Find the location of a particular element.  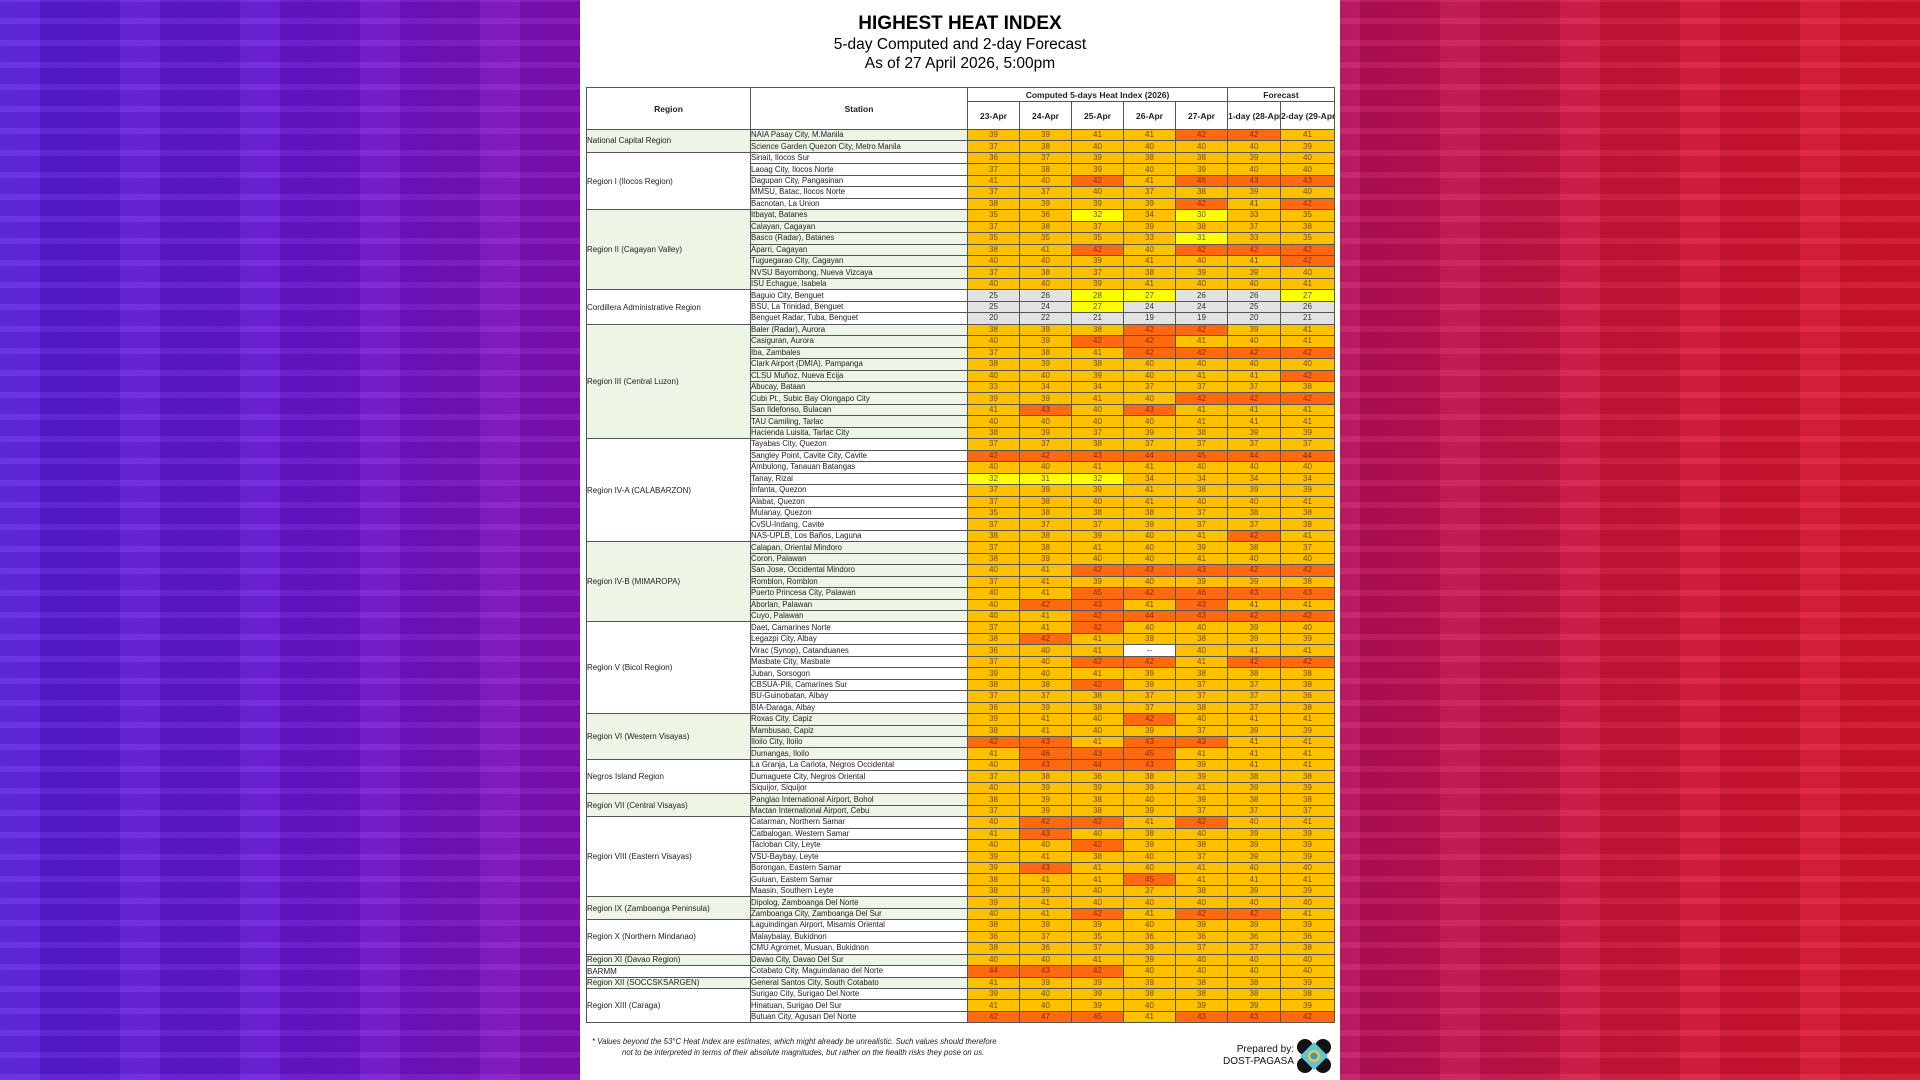

table-row: Calayan, Cagayan 37 38 37 39 38 37 38 is located at coordinates (961, 227).